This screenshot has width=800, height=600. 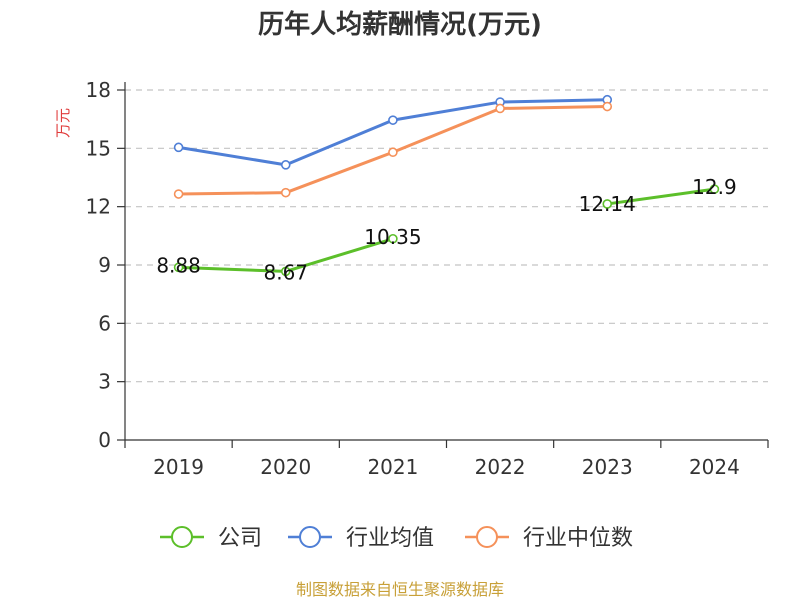 I want to click on data-label: 10.35, so click(x=392, y=237).